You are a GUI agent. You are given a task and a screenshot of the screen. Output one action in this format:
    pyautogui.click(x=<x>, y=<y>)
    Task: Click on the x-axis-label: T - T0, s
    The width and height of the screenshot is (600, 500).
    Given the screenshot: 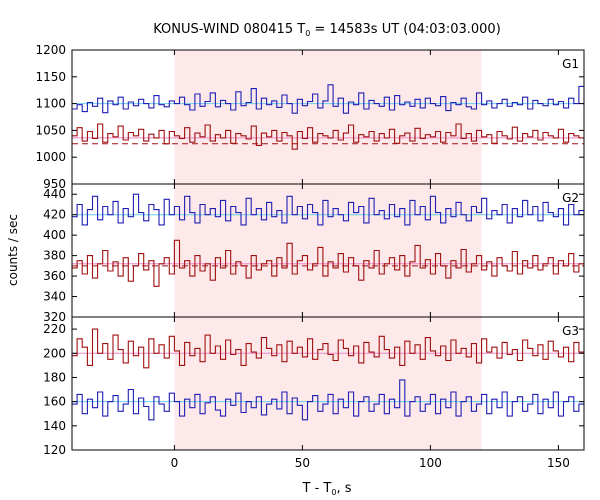 What is the action you would take?
    pyautogui.click(x=327, y=489)
    